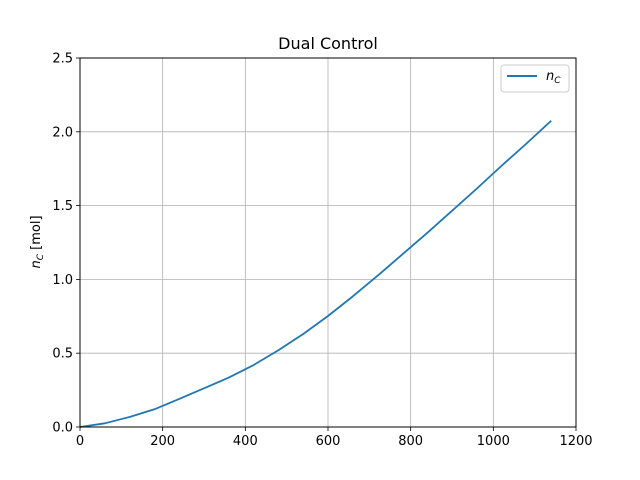 Image resolution: width=640 pixels, height=480 pixels. What do you see at coordinates (328, 441) in the screenshot?
I see `x-tick-label: 600` at bounding box center [328, 441].